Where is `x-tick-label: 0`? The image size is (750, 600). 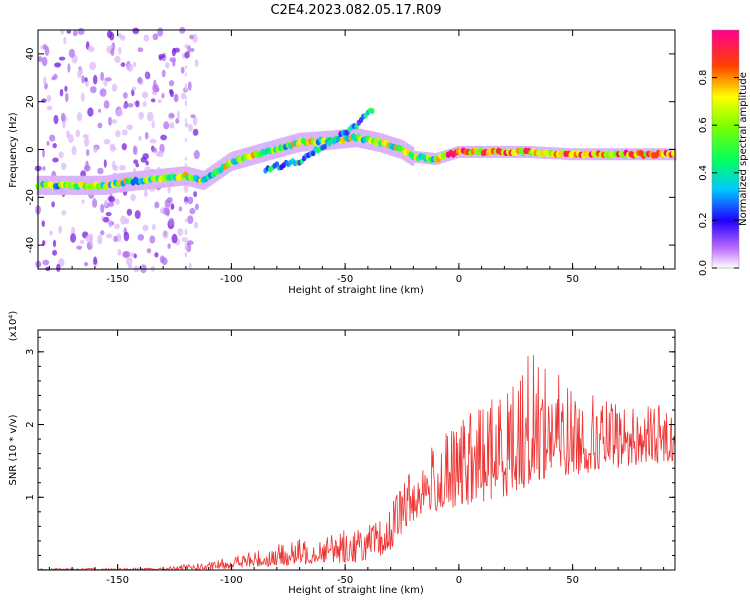 x-tick-label: 0 is located at coordinates (459, 580).